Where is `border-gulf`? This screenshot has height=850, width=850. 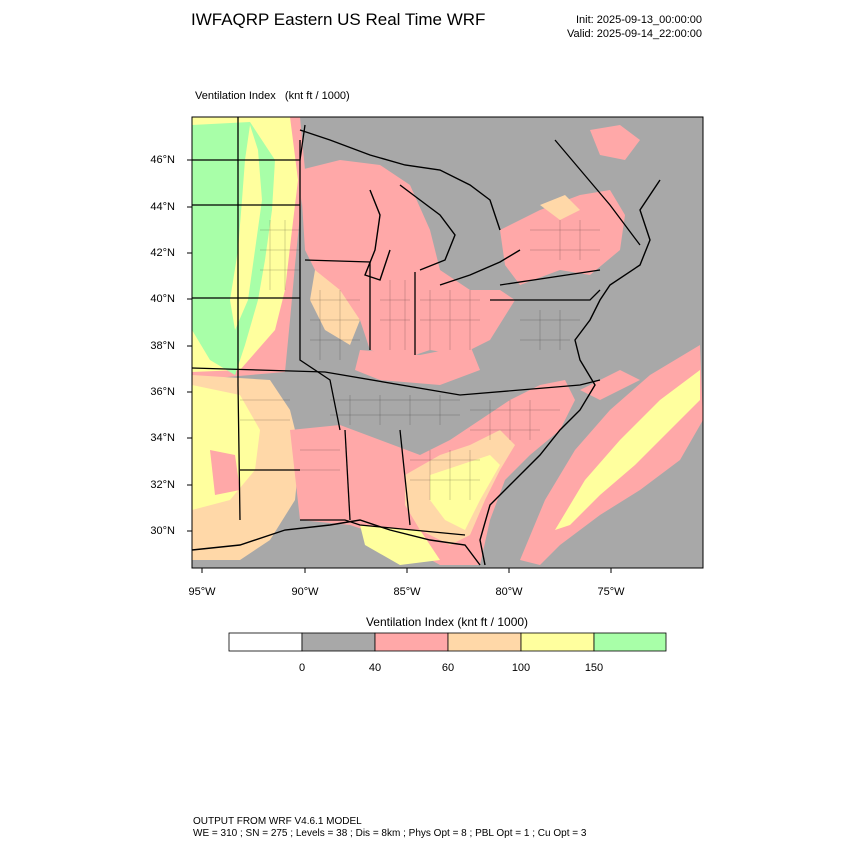
border-gulf is located at coordinates (383, 527).